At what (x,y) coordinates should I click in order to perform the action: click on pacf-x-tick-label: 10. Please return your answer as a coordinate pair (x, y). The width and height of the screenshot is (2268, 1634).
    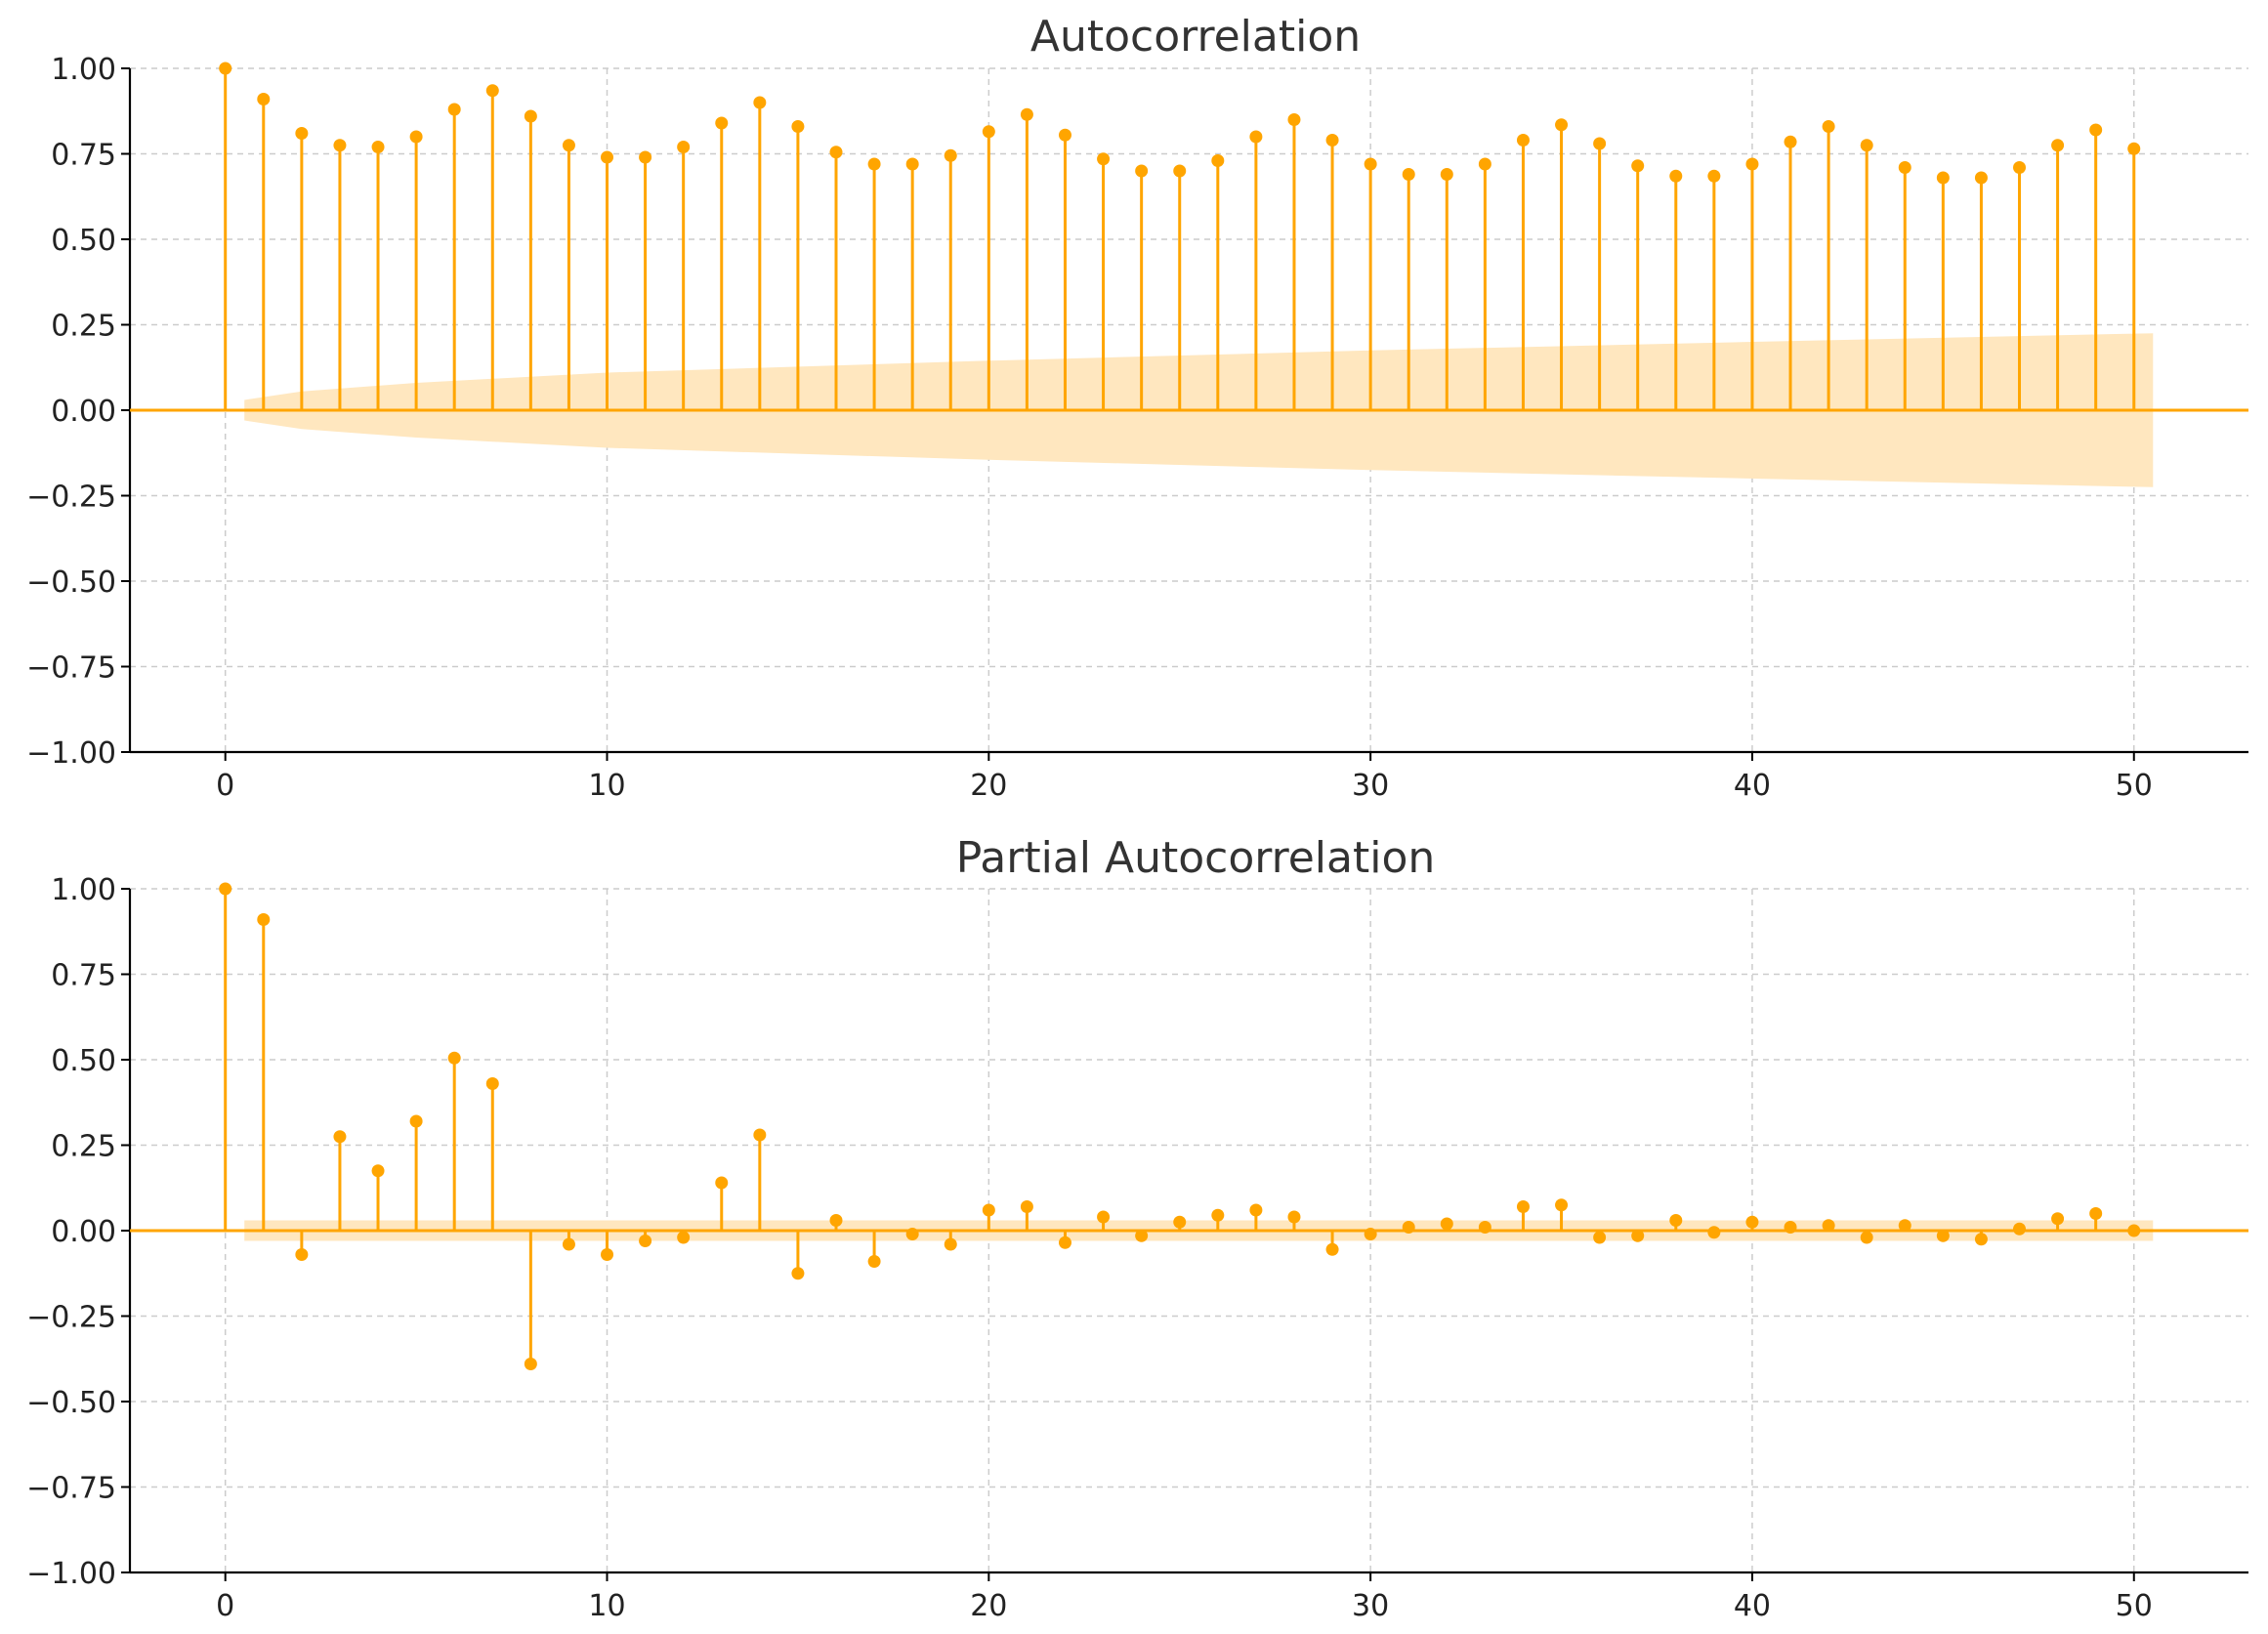
    Looking at the image, I should click on (606, 1606).